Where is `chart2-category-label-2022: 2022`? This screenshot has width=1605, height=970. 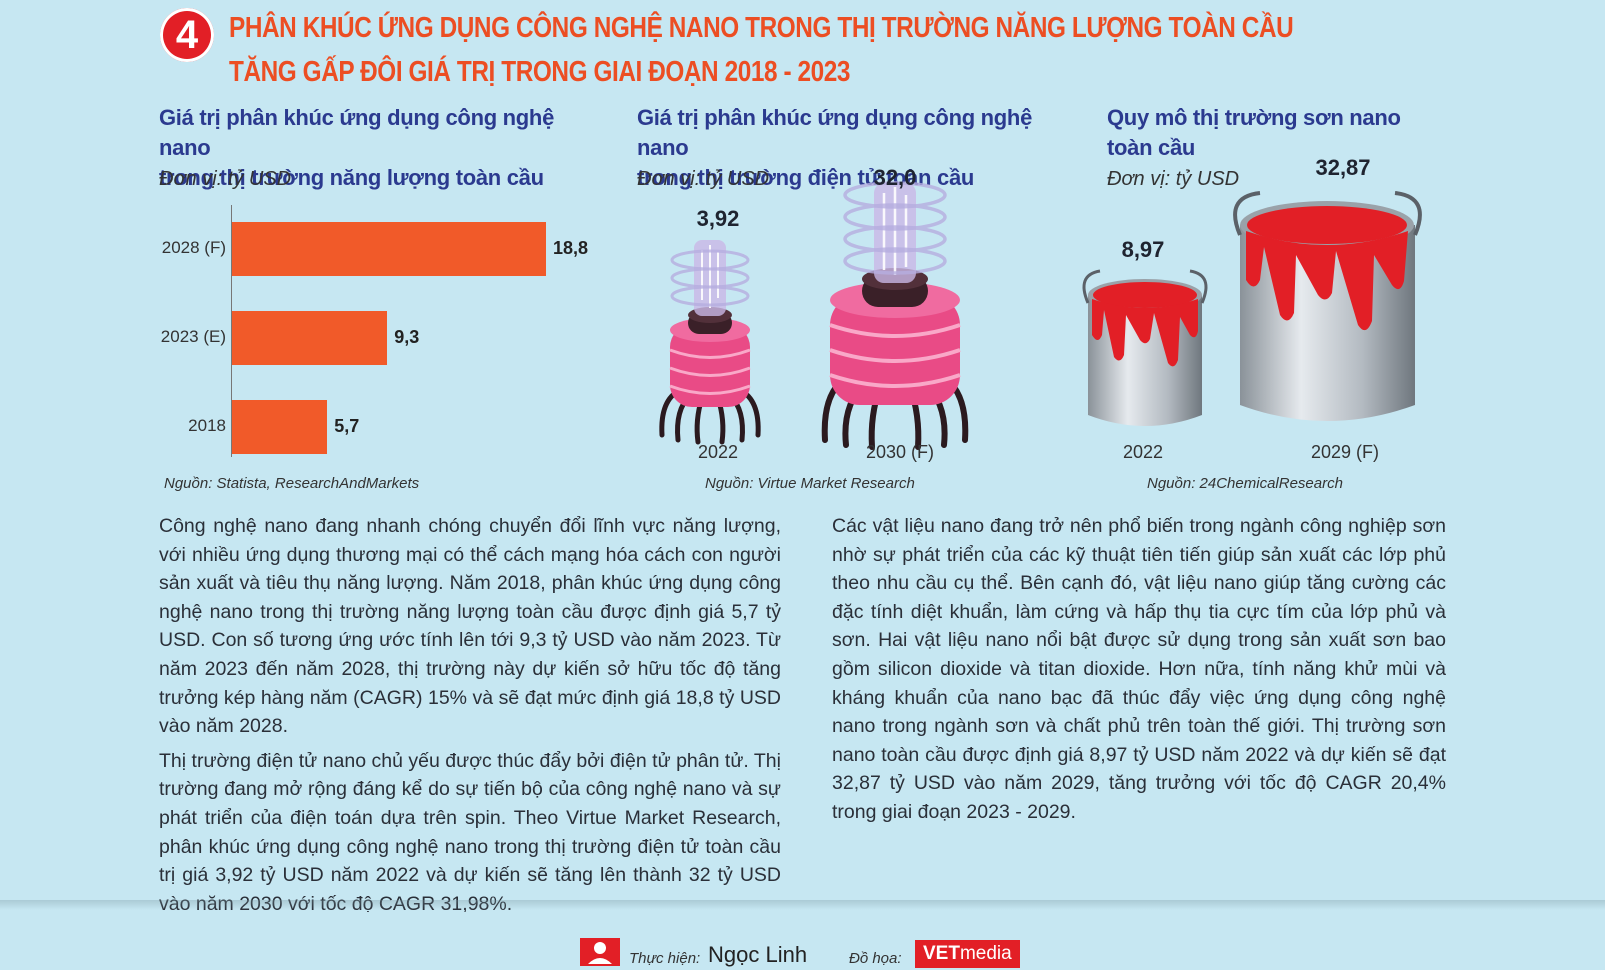 chart2-category-label-2022: 2022 is located at coordinates (718, 452).